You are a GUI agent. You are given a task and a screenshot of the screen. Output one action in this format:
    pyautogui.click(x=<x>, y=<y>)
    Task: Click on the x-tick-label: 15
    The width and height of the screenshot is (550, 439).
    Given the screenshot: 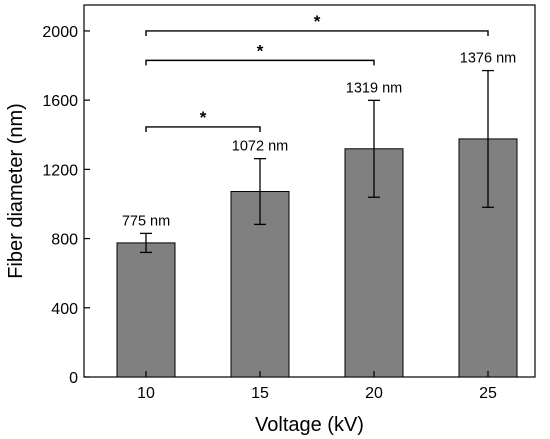 What is the action you would take?
    pyautogui.click(x=260, y=393)
    